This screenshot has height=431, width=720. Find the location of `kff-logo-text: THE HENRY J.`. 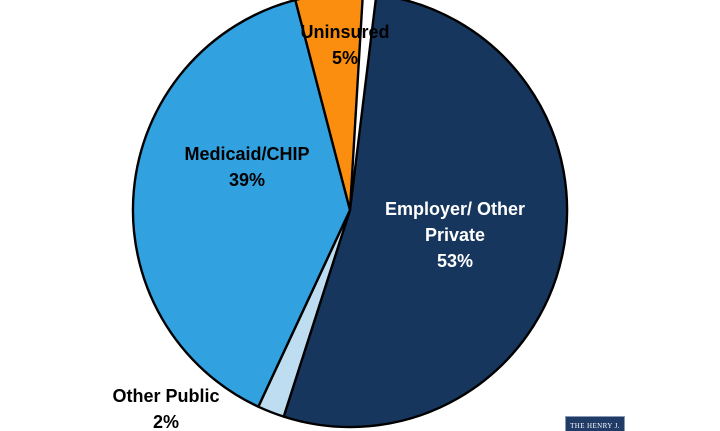

kff-logo-text: THE HENRY J. is located at coordinates (595, 426).